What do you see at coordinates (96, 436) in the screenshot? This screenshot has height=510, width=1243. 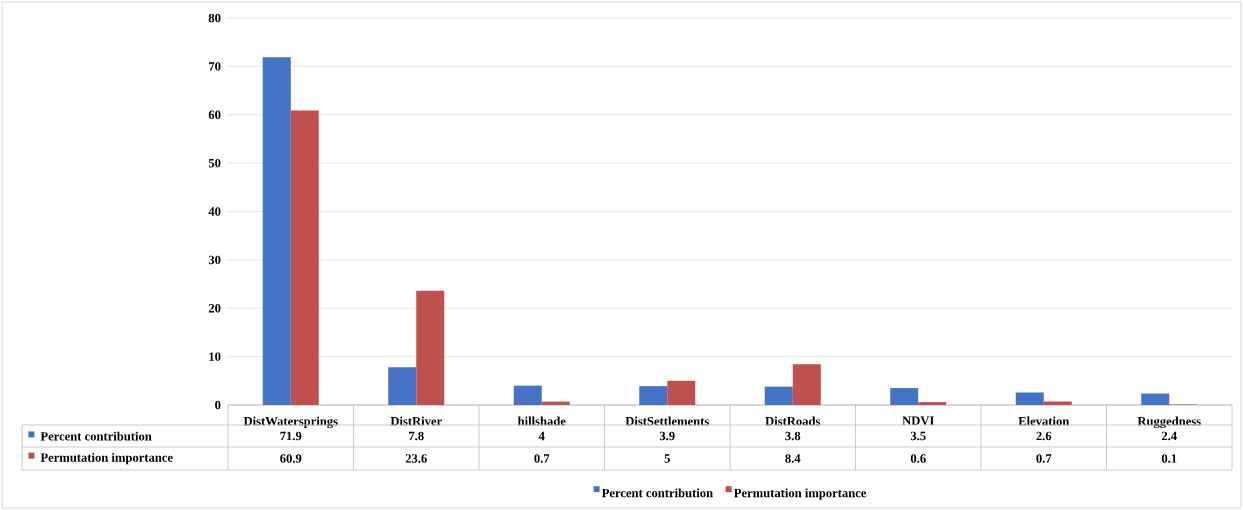 I see `text: Percent contribution` at bounding box center [96, 436].